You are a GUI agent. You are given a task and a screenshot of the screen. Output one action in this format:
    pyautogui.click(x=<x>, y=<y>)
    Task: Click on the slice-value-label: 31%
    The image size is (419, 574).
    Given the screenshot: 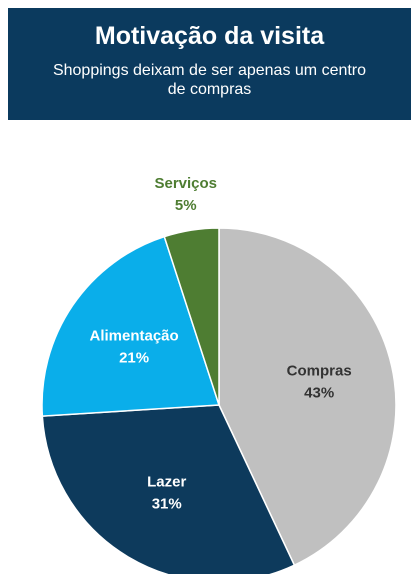 What is the action you would take?
    pyautogui.click(x=167, y=503)
    